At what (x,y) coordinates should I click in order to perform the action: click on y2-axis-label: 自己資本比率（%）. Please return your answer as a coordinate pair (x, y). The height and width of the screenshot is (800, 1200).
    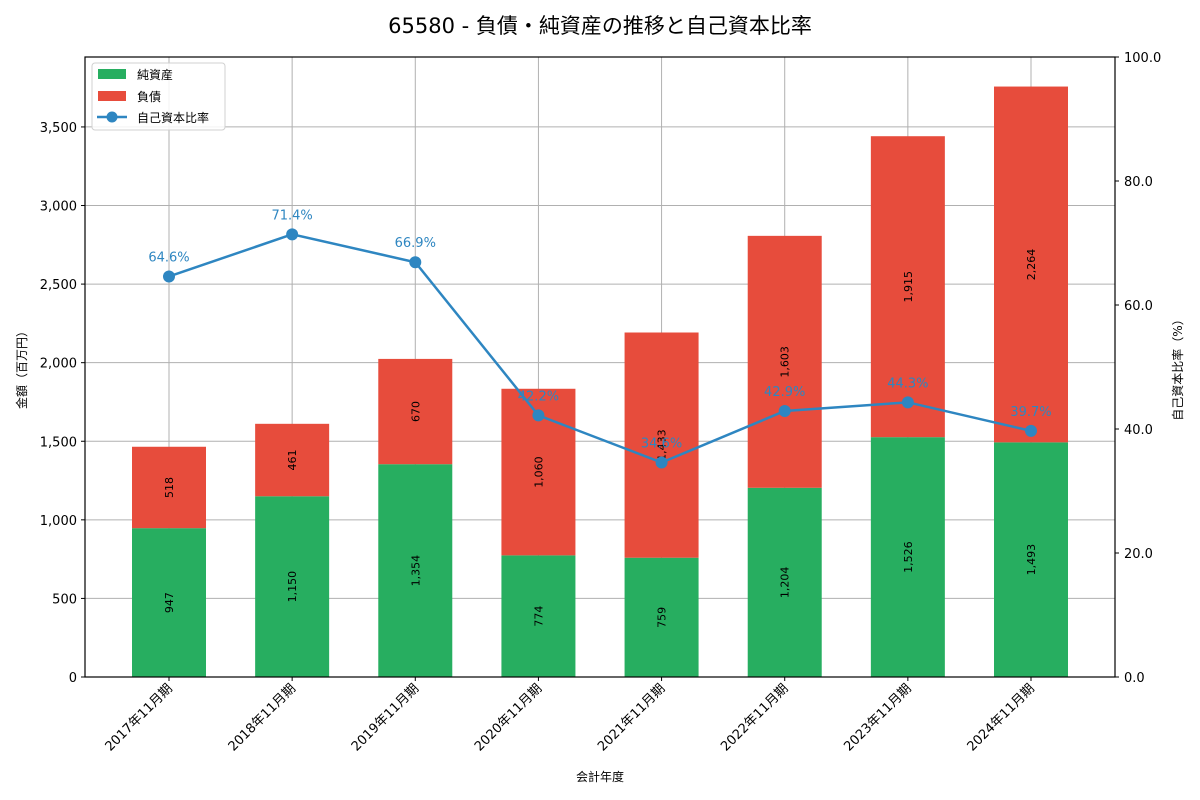
    Looking at the image, I should click on (1177, 366).